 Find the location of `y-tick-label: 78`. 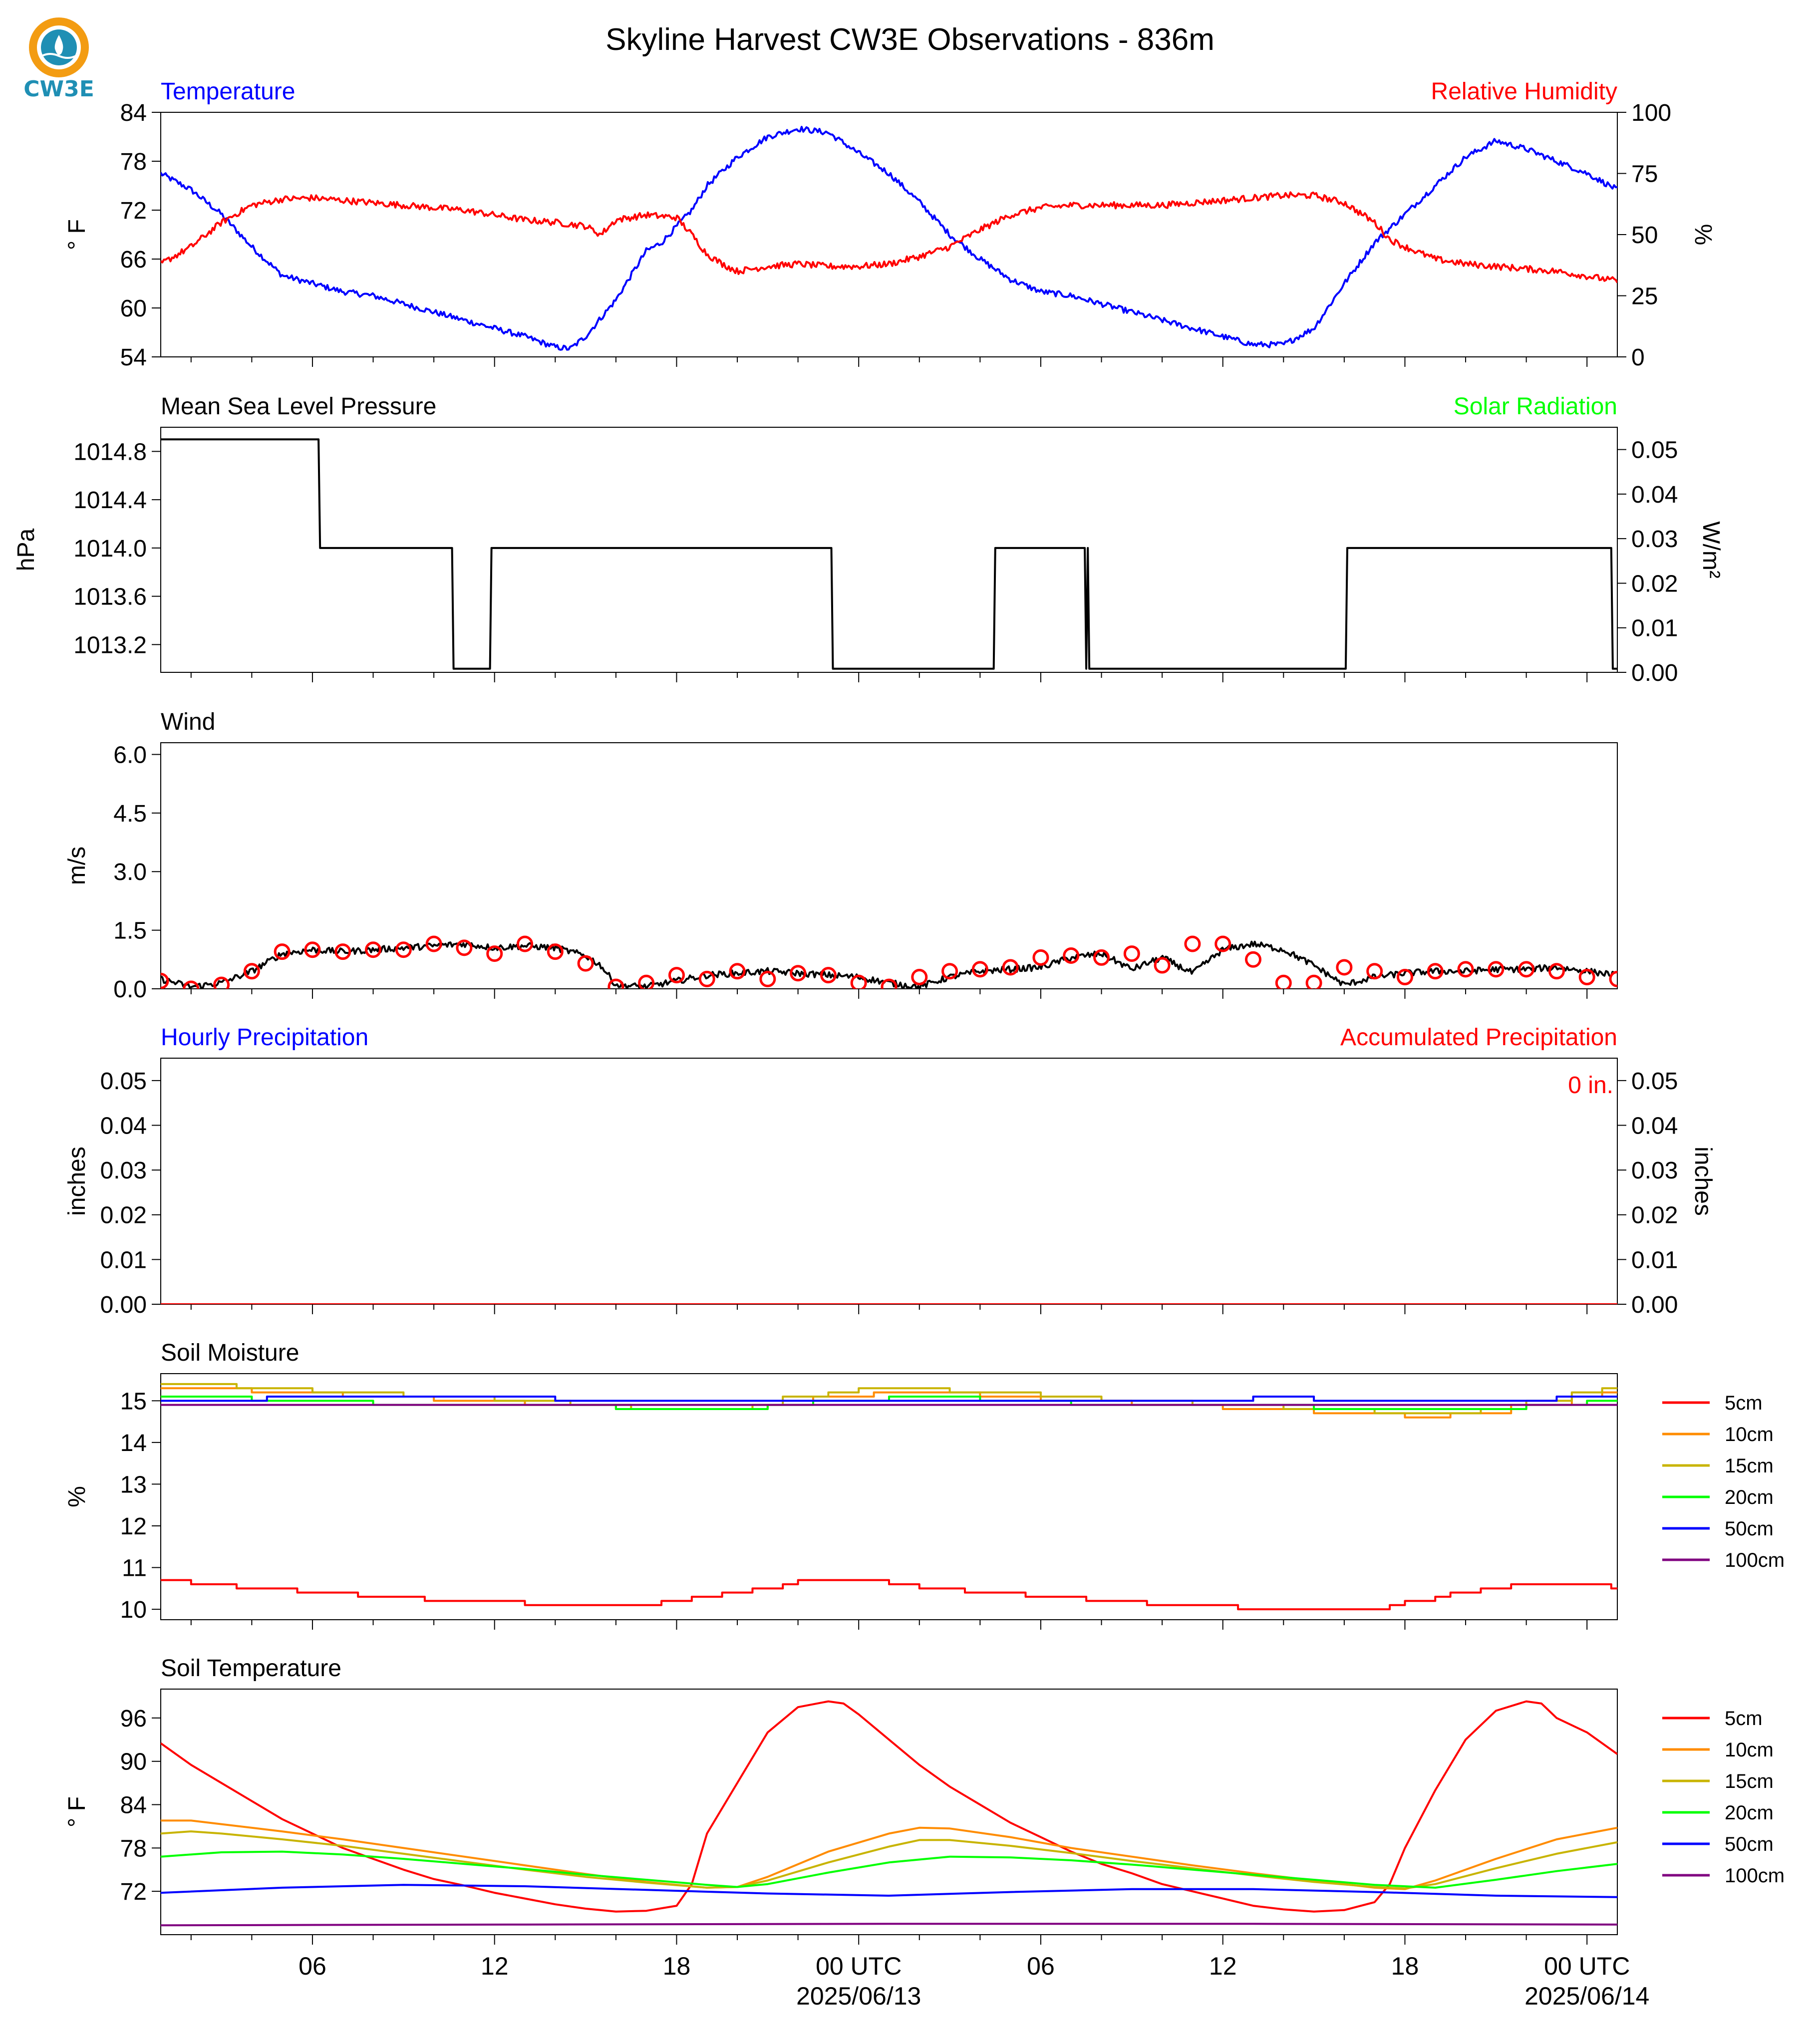

y-tick-label: 78 is located at coordinates (133, 162).